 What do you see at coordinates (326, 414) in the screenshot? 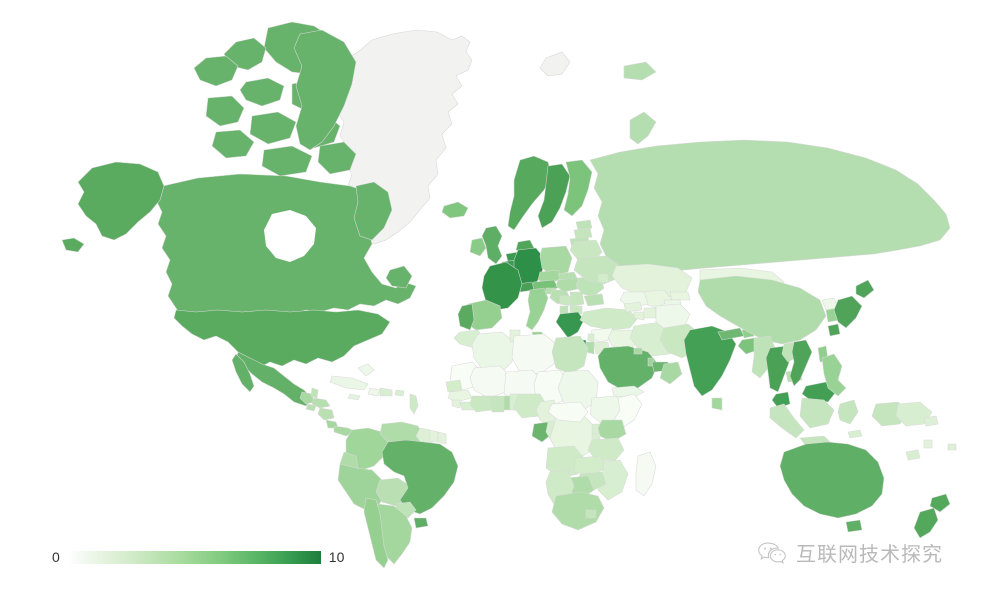
I see `region-nicaragua` at bounding box center [326, 414].